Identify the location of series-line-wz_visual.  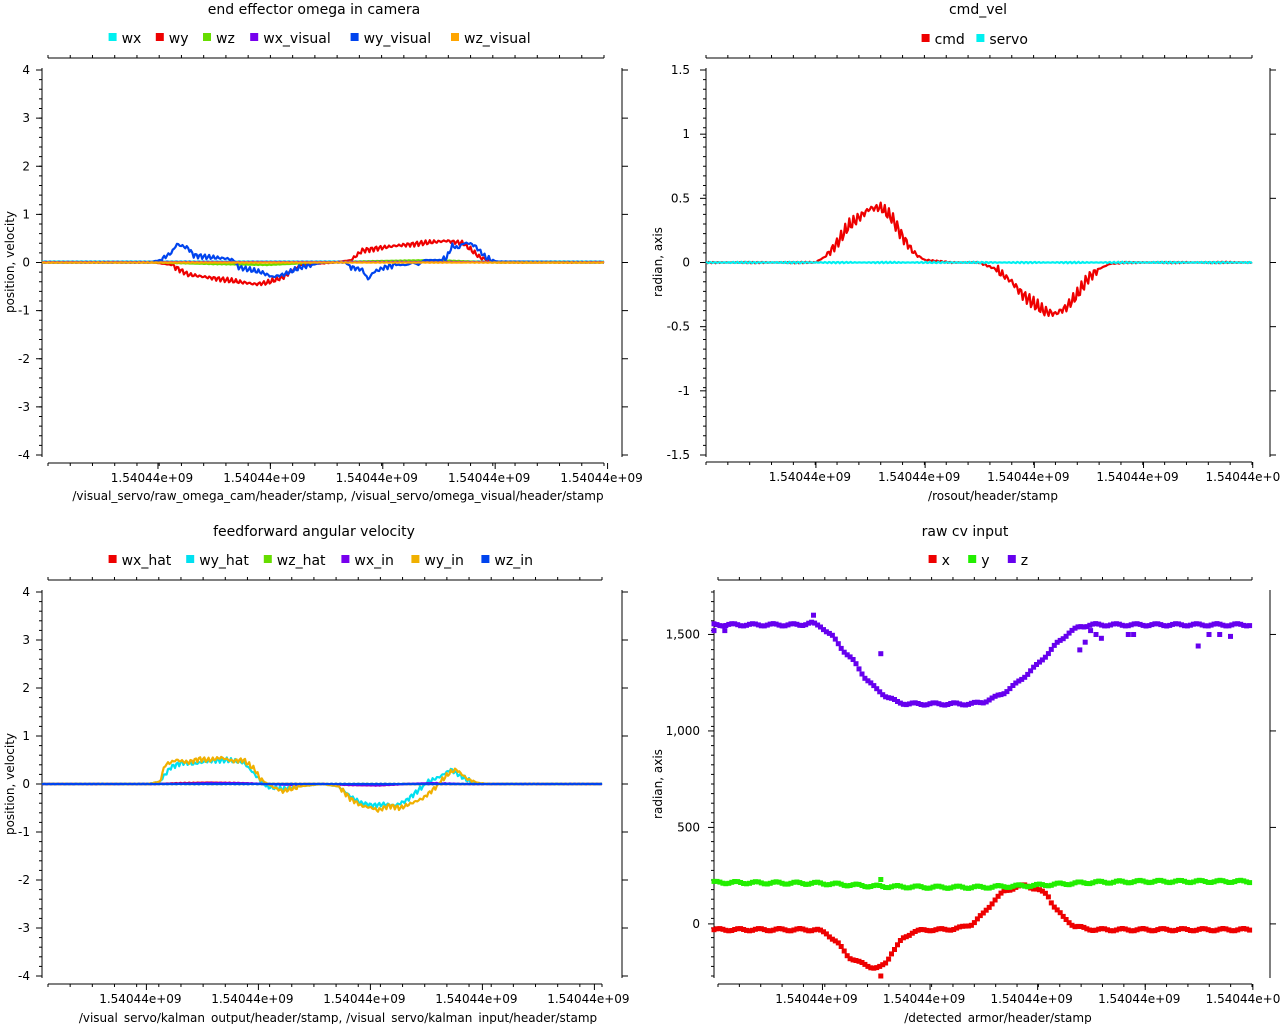
(323, 262).